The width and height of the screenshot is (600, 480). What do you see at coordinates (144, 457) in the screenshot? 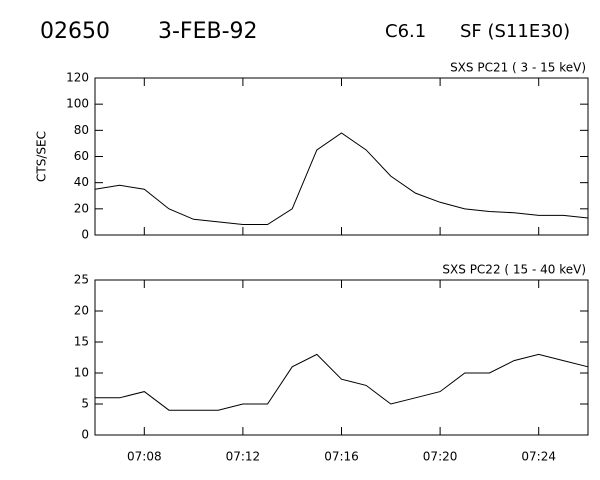
I see `x-tick-label: 07:08` at bounding box center [144, 457].